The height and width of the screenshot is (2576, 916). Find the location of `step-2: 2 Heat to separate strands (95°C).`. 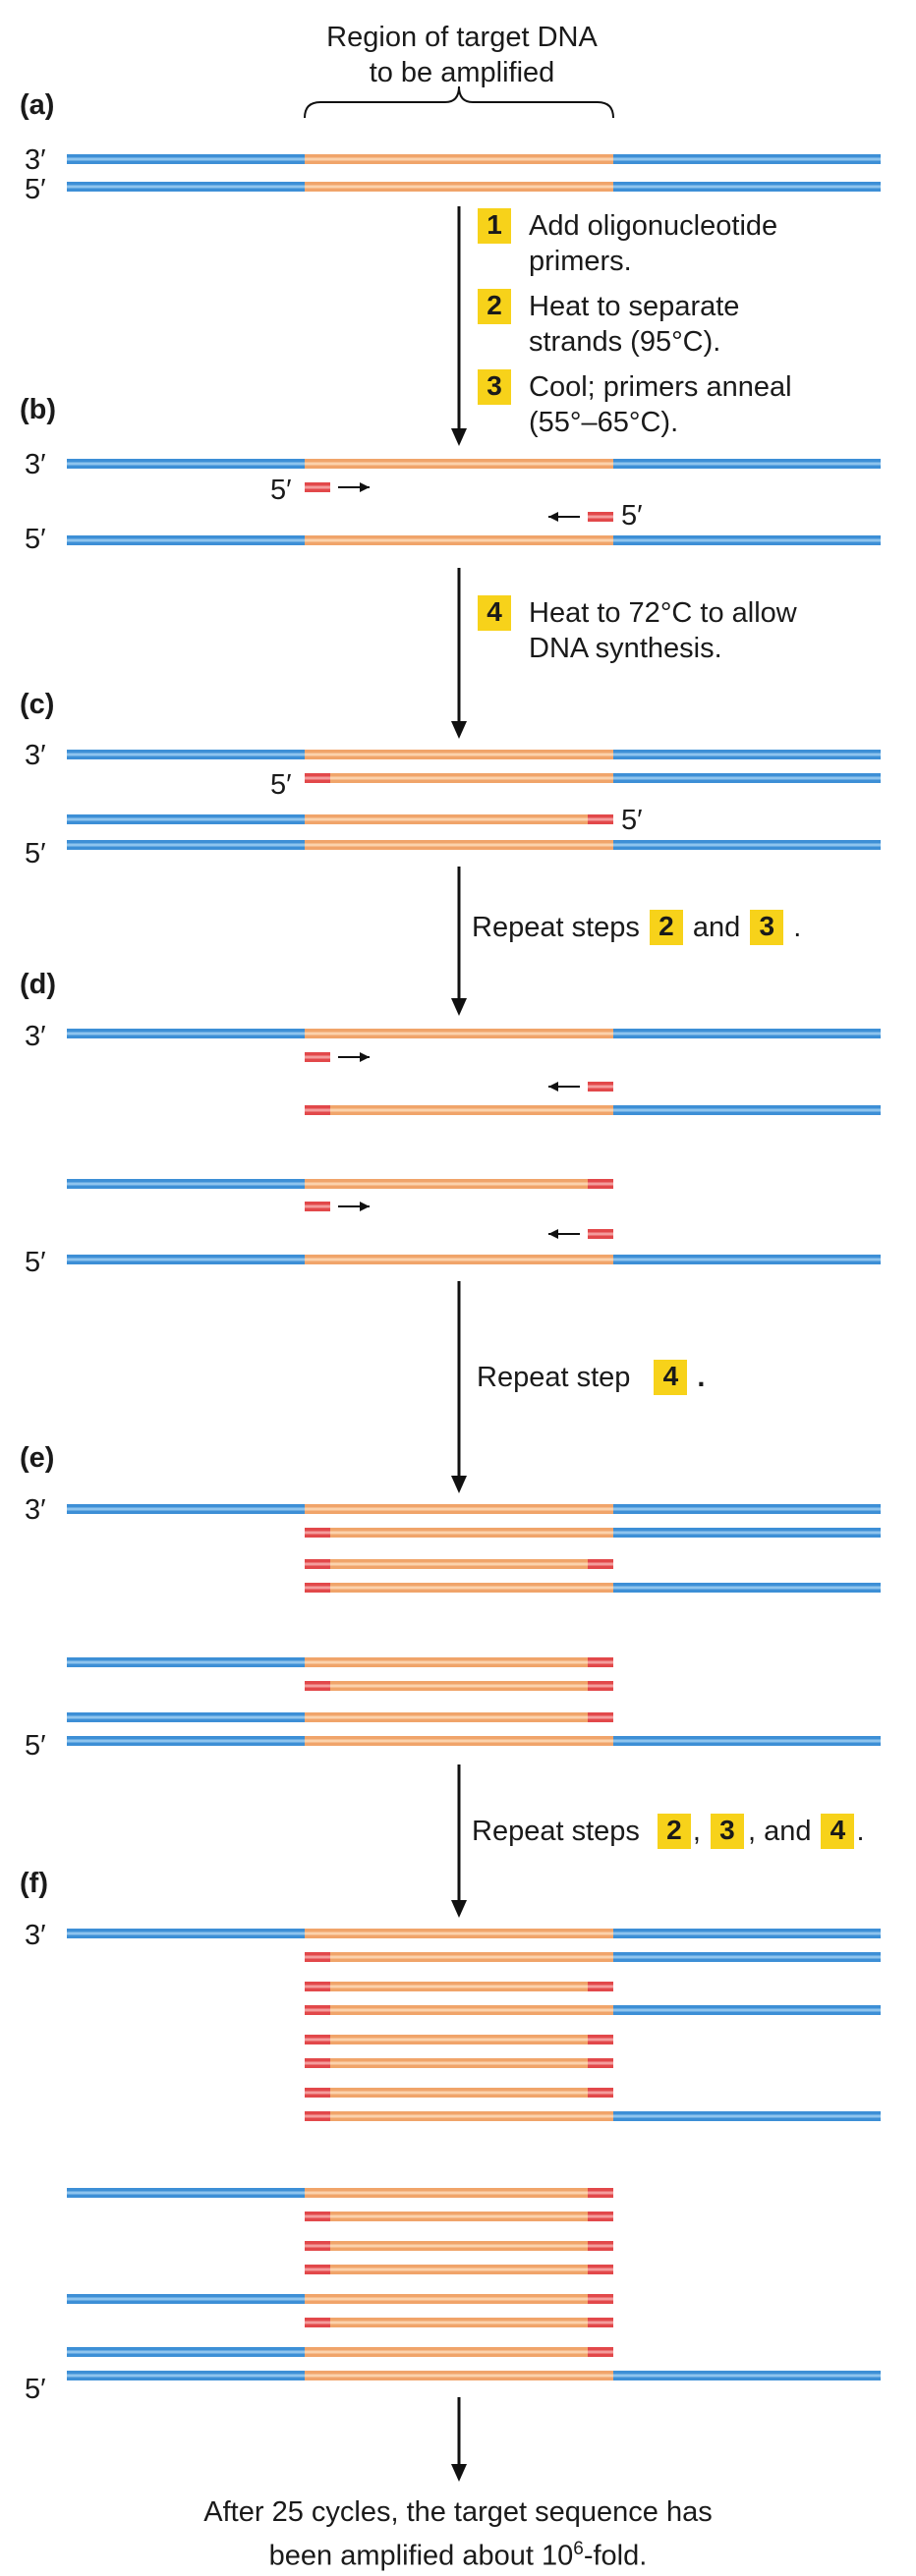

step-2: 2 Heat to separate strands (95°C). is located at coordinates (608, 324).